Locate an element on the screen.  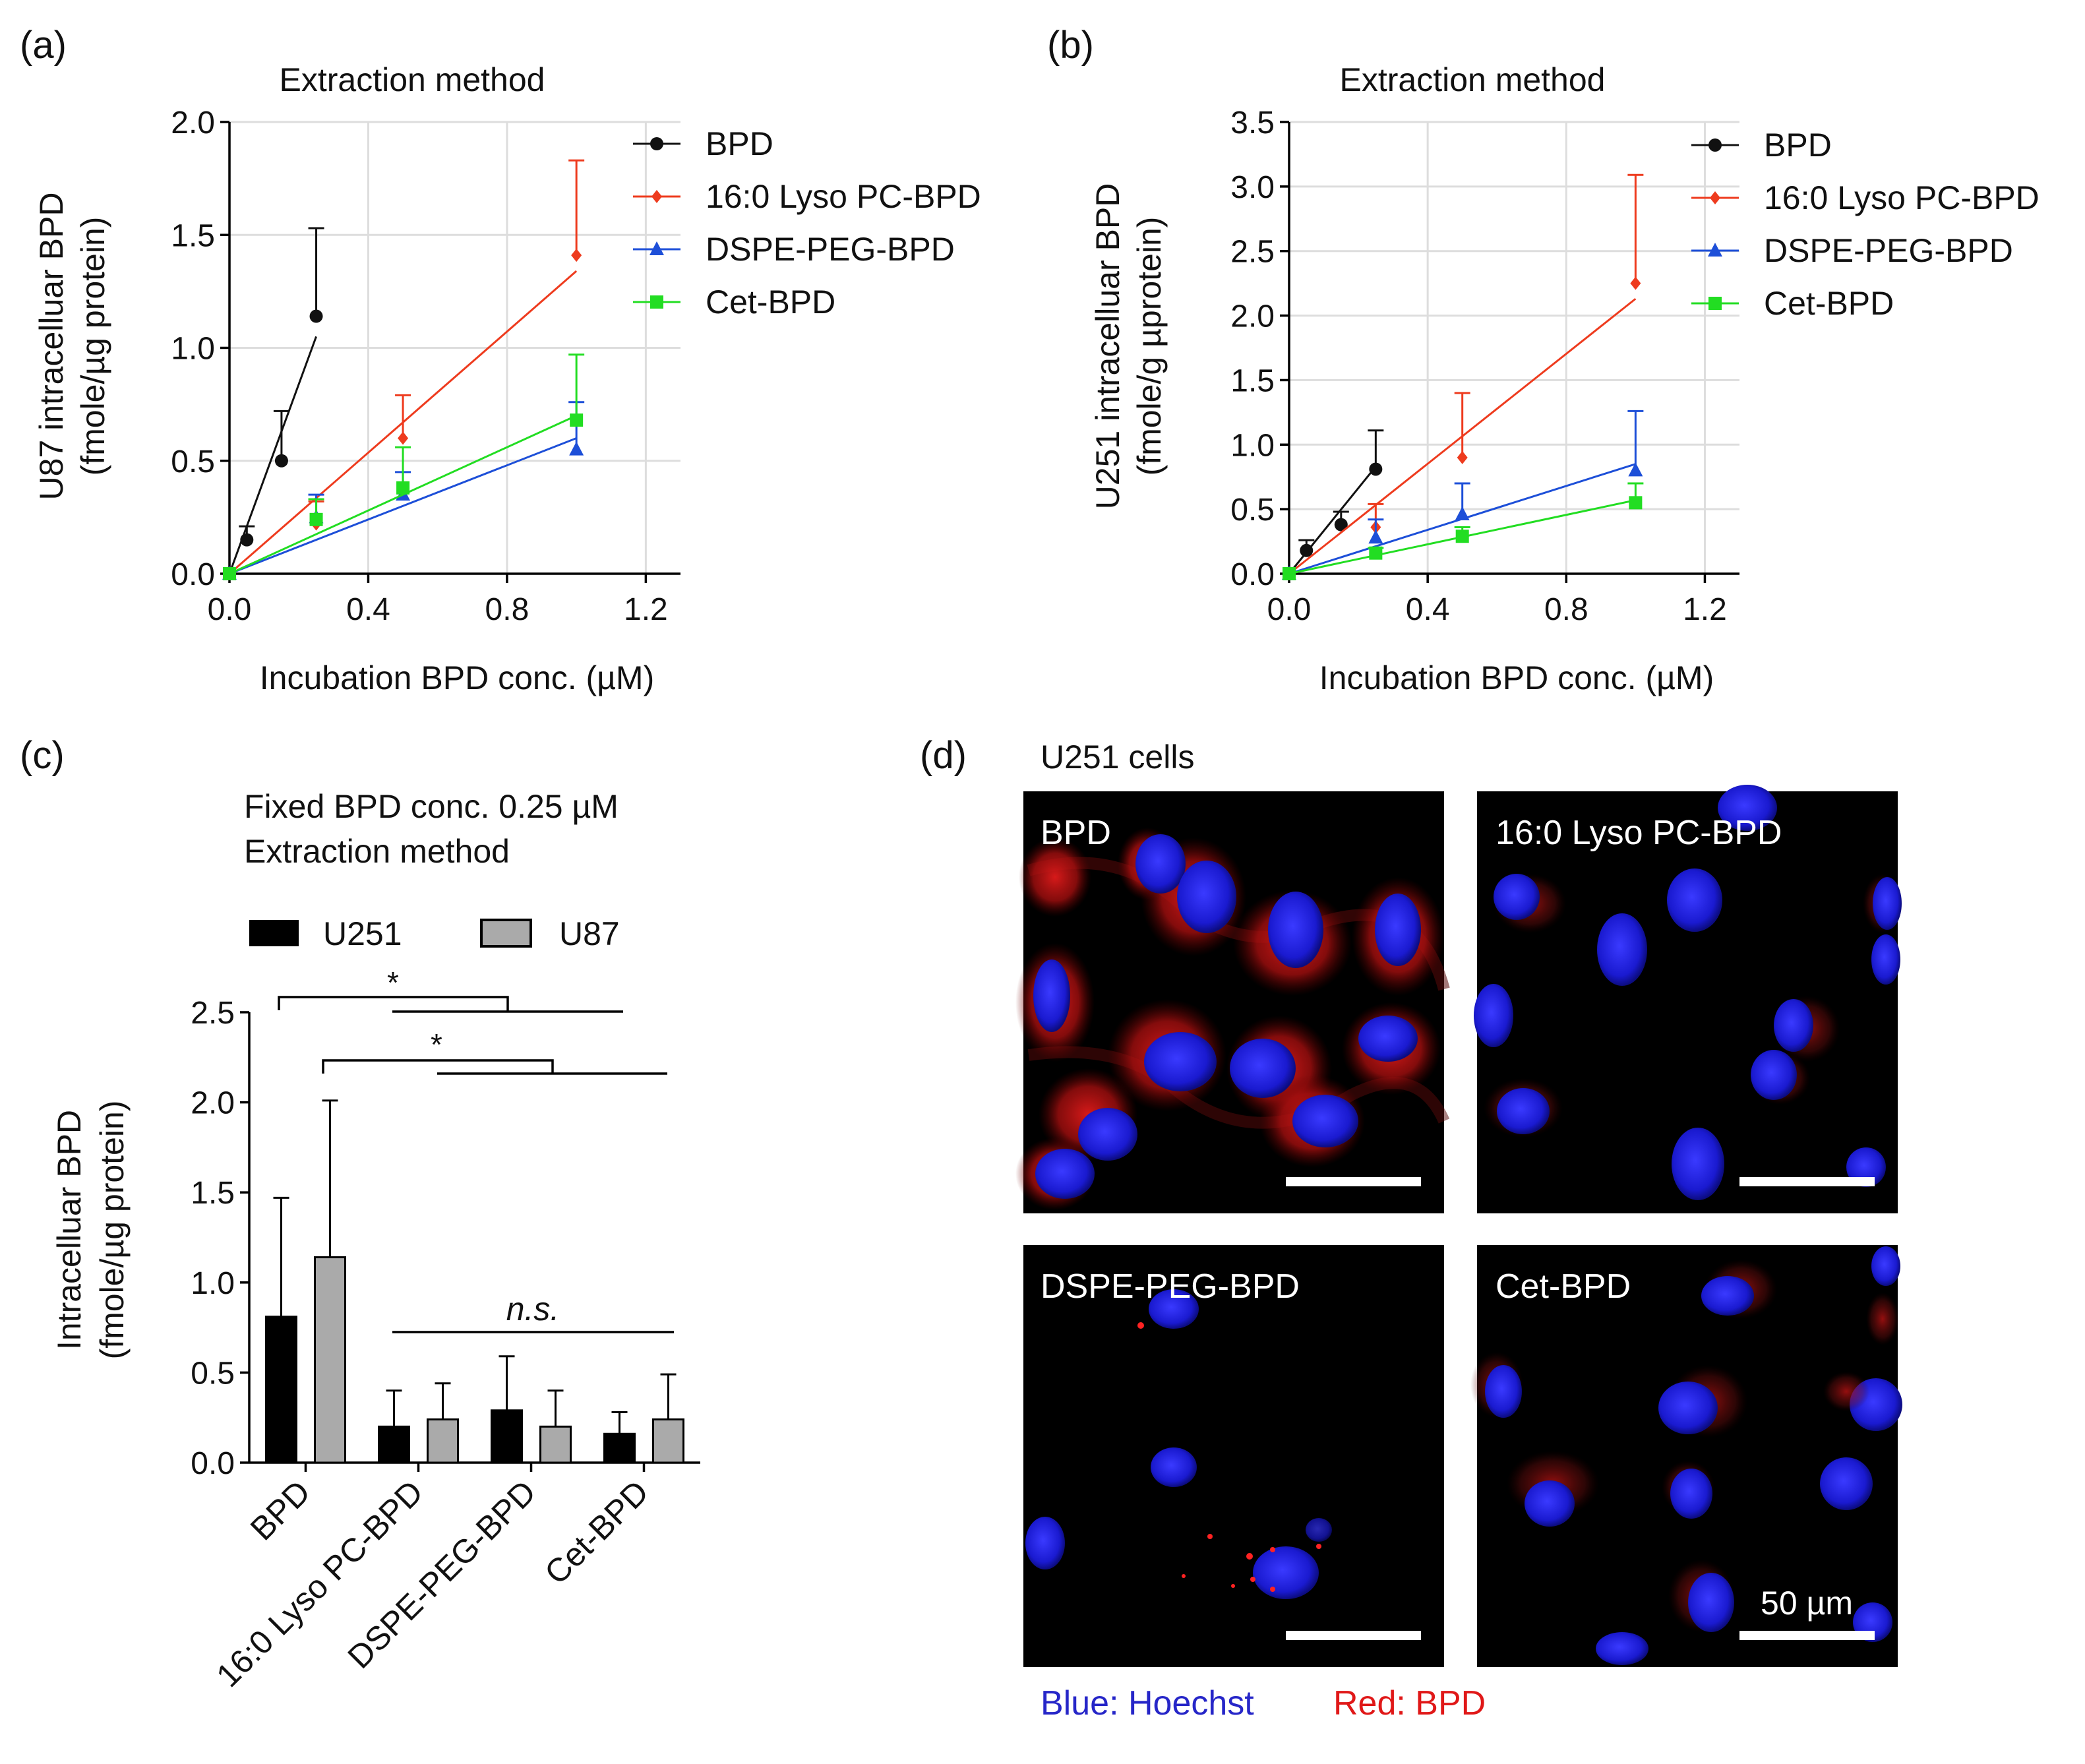
category-label: DSPE-PEG-BPD is located at coordinates (441, 1574).